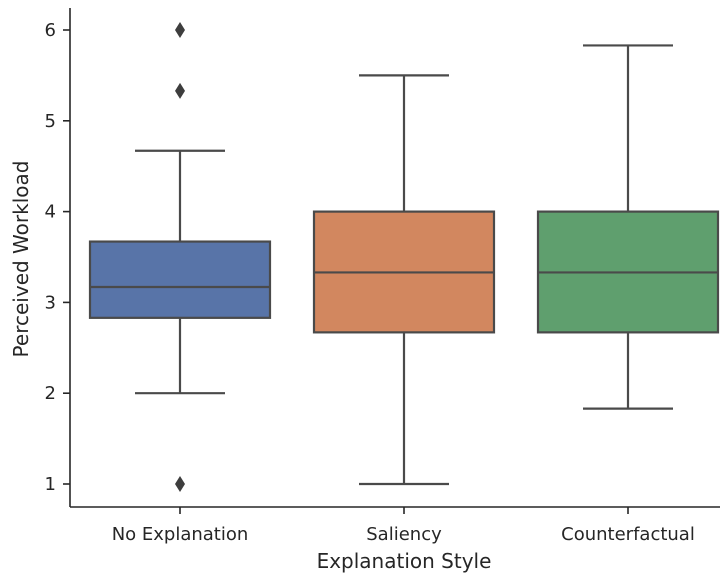  I want to click on box, so click(180, 279).